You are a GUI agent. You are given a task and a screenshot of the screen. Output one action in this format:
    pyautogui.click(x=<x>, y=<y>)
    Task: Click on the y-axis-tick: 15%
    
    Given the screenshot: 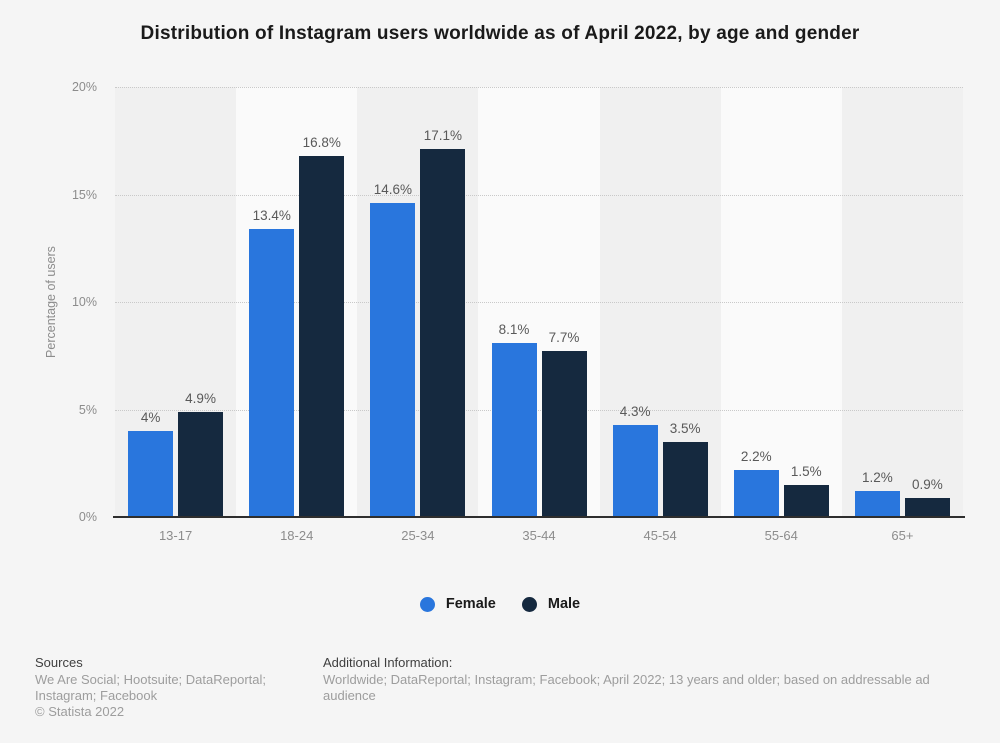 What is the action you would take?
    pyautogui.click(x=84, y=194)
    